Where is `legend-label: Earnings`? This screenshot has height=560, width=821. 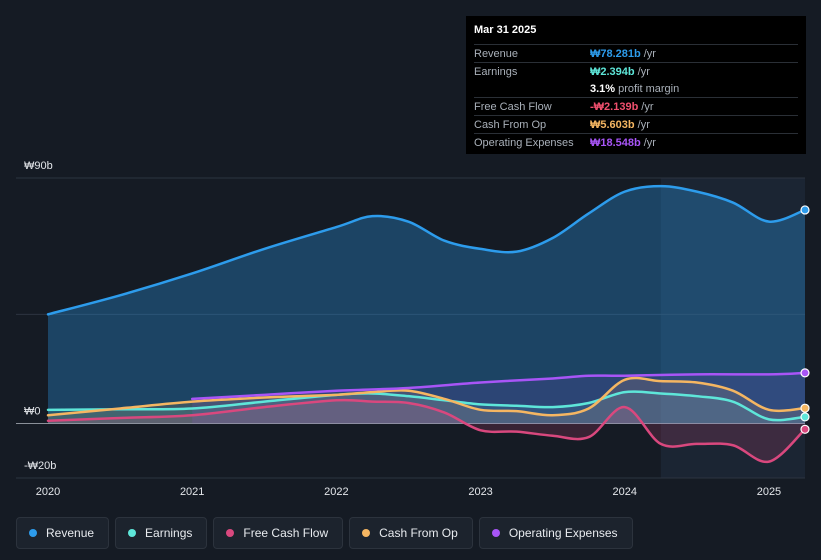
legend-label: Earnings is located at coordinates (169, 533).